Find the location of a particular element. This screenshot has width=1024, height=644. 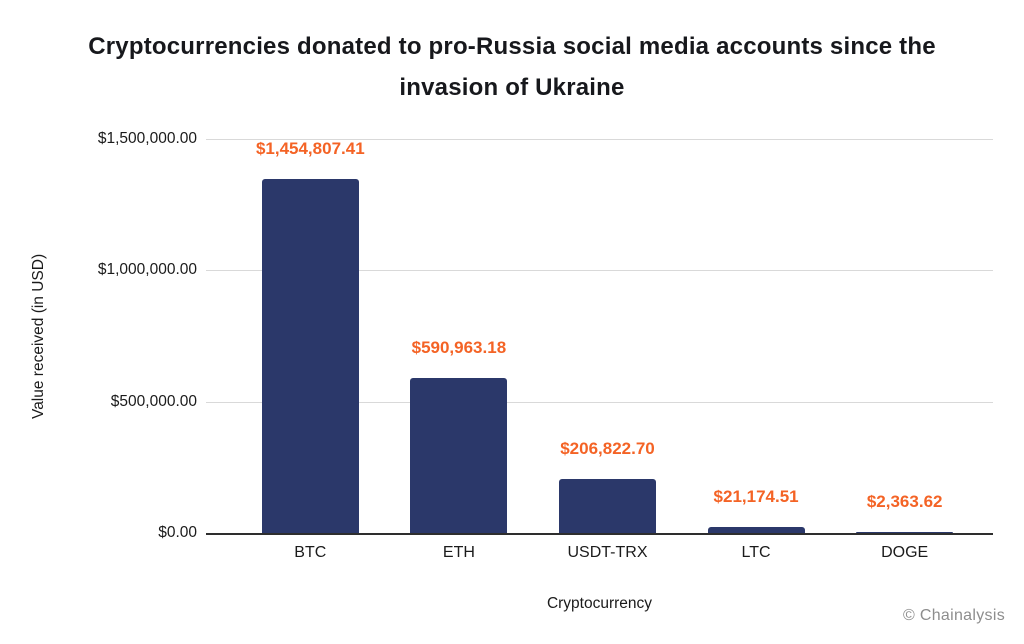

bar-value-label: $206,822.70 is located at coordinates (607, 448).